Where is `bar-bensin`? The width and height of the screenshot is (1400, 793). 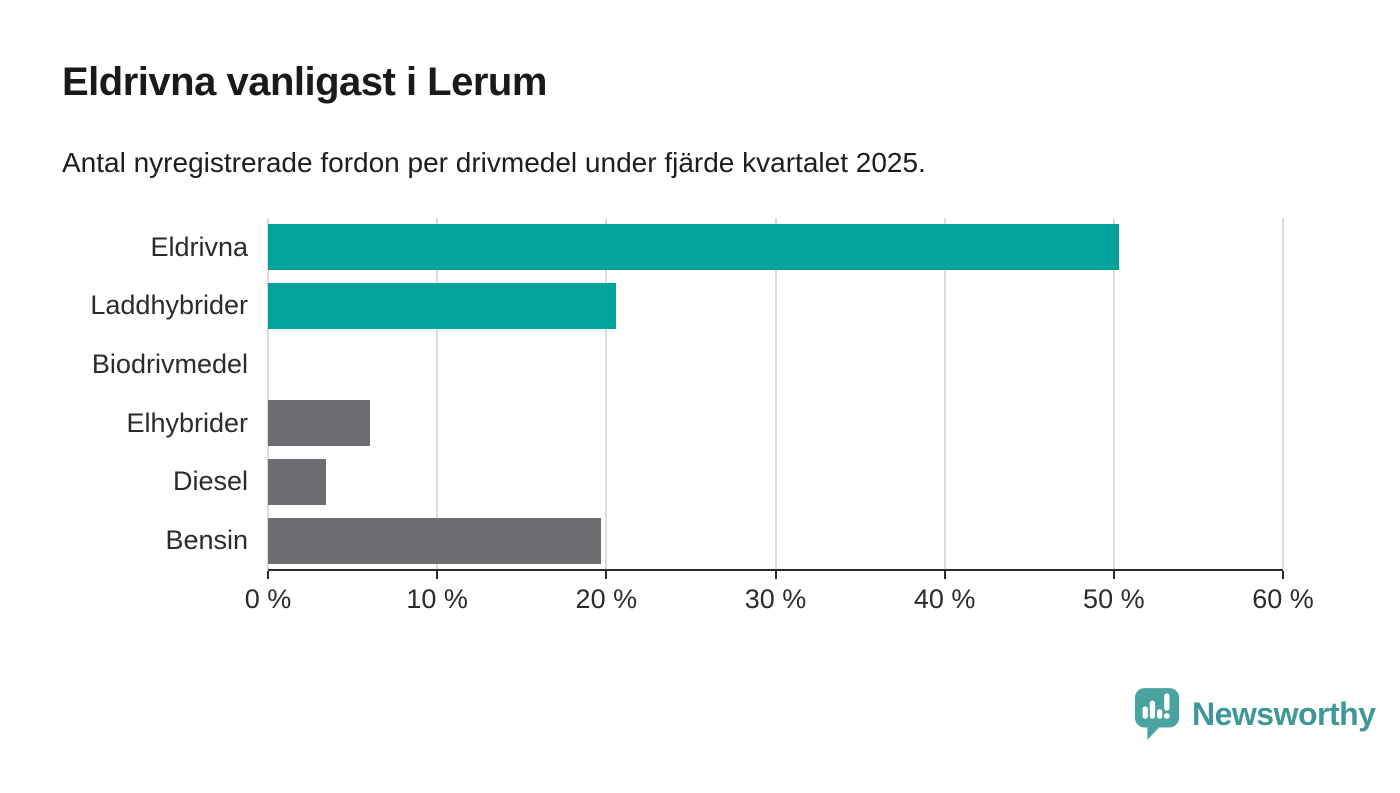
bar-bensin is located at coordinates (435, 540).